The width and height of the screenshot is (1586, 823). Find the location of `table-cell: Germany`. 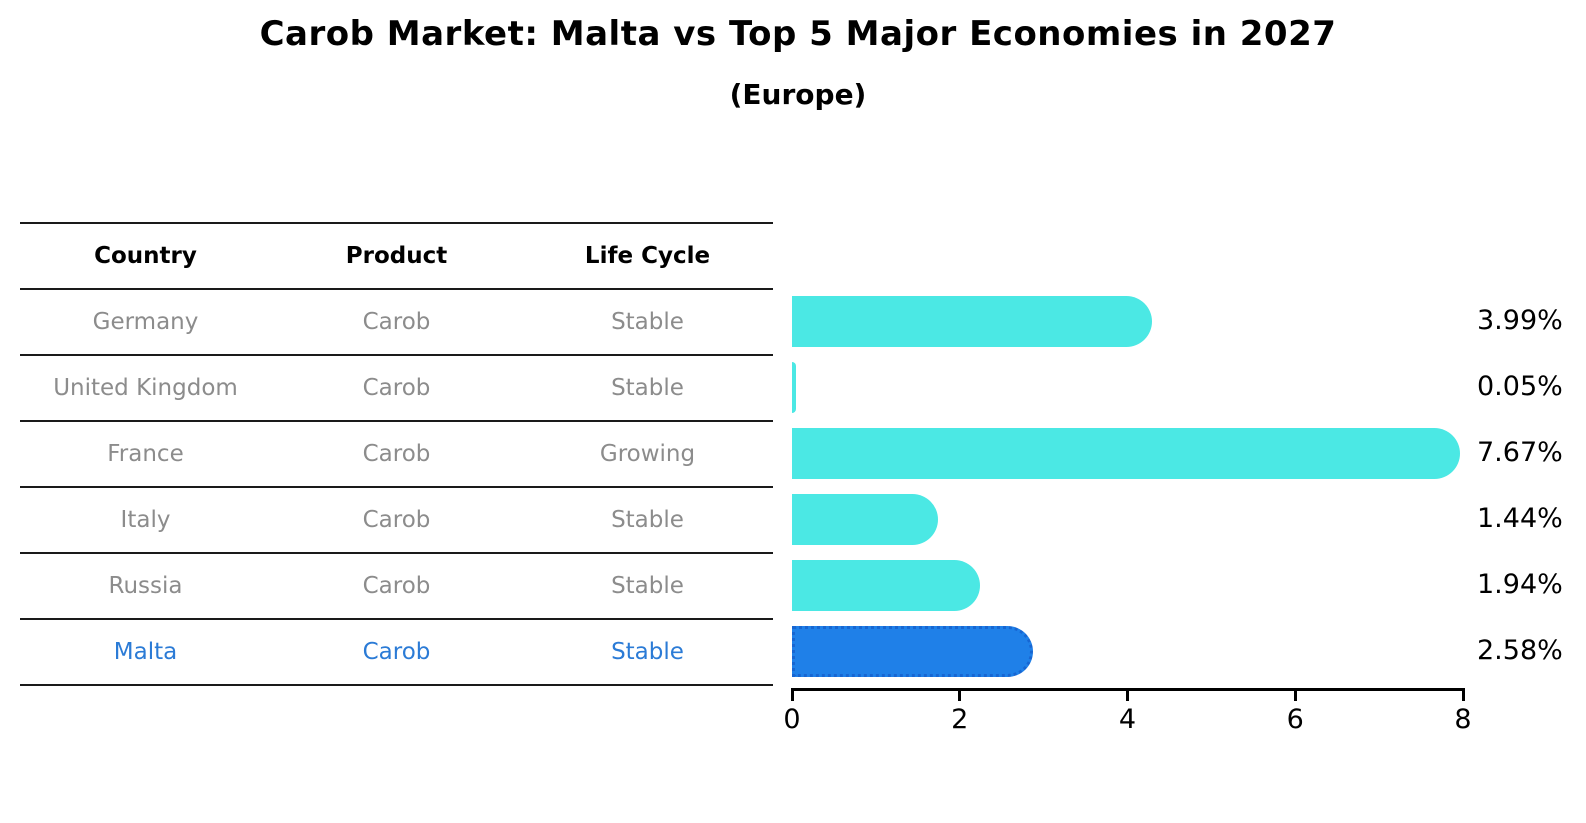

table-cell: Germany is located at coordinates (145, 322).